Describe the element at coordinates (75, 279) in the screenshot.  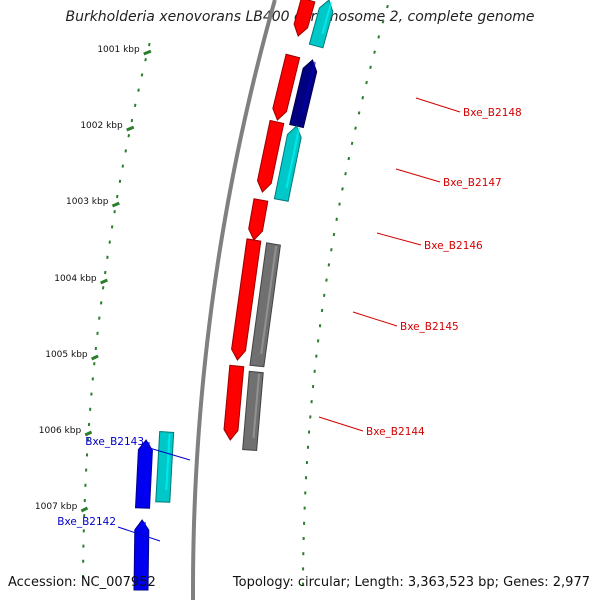
I see `scale-tick-label: 1004 kbp` at that location.